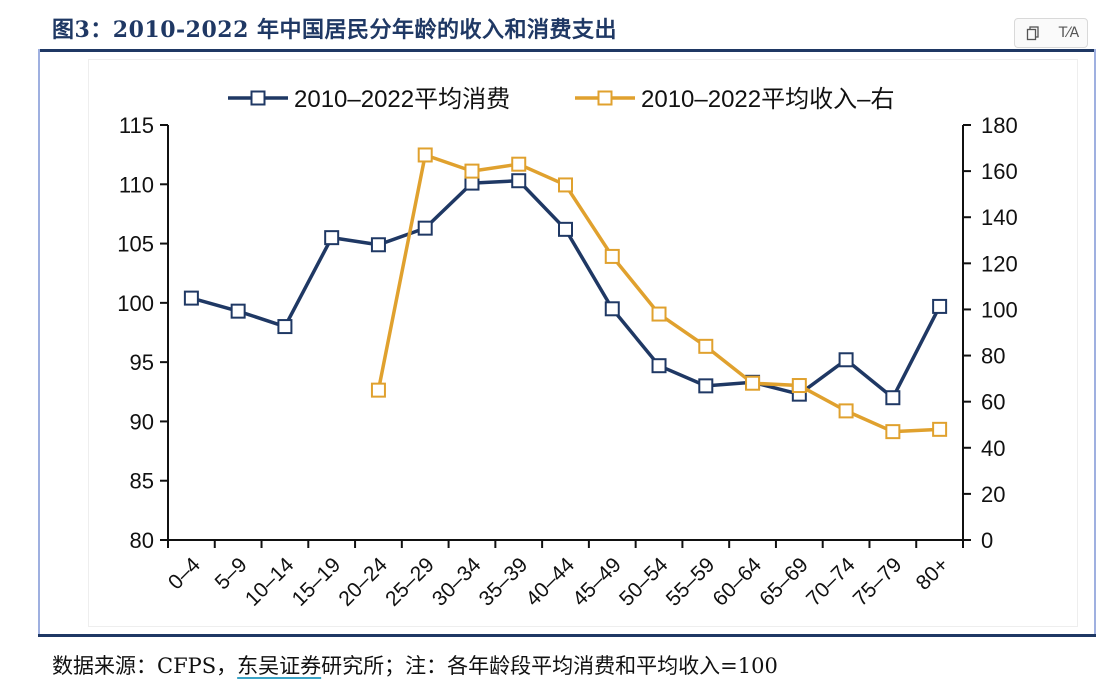  Describe the element at coordinates (550, 582) in the screenshot. I see `x-tick-label: 40–44` at that location.